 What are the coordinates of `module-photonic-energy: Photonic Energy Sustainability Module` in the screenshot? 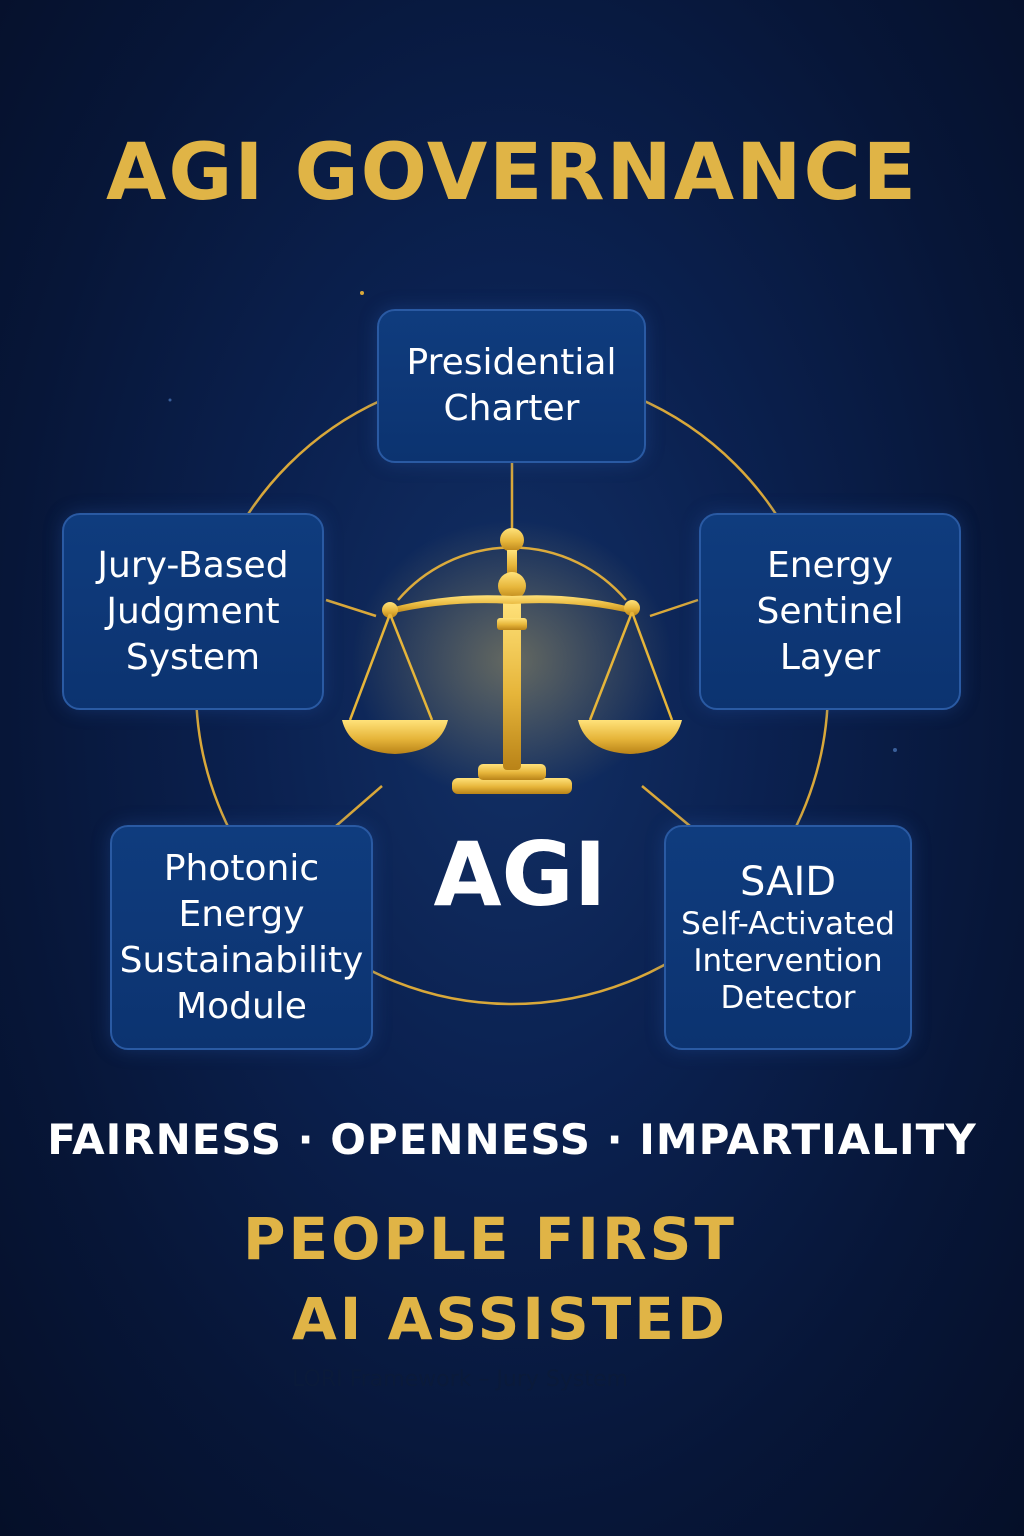 It's located at (241, 937).